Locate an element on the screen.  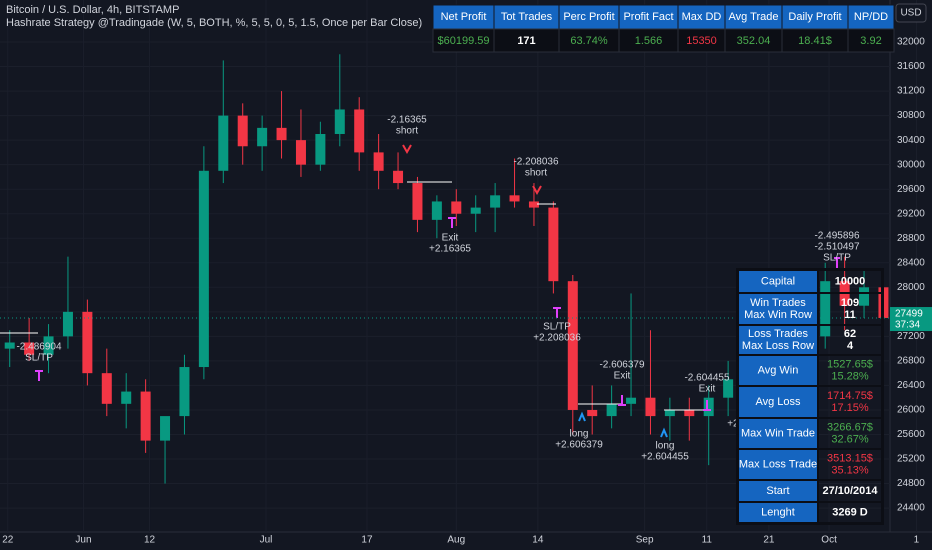
stats-header: Daily Profit is located at coordinates (814, 17).